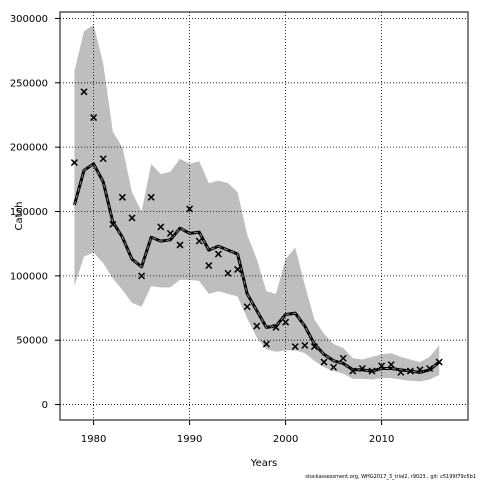 Image resolution: width=480 pixels, height=480 pixels. I want to click on y-tick-label: 300000, so click(29, 19).